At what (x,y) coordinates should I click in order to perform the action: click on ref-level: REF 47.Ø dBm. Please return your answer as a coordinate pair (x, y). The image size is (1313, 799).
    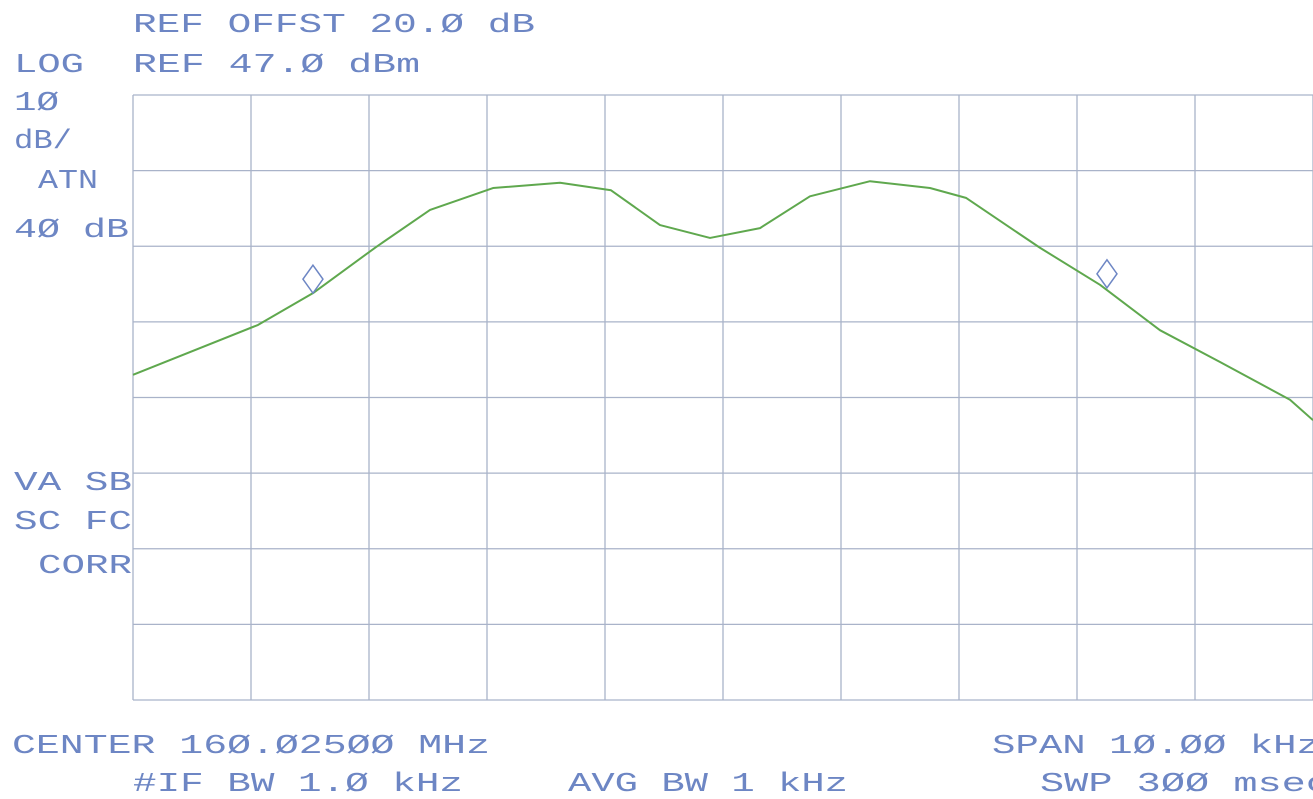
    Looking at the image, I should click on (276, 66).